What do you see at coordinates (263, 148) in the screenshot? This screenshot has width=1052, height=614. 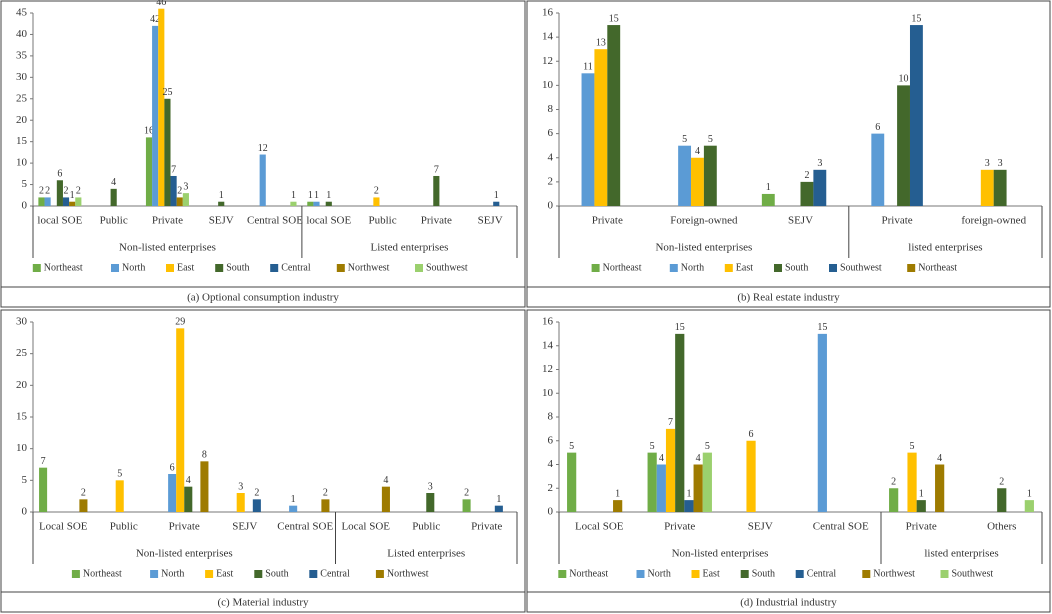 I see `data-label: 12` at bounding box center [263, 148].